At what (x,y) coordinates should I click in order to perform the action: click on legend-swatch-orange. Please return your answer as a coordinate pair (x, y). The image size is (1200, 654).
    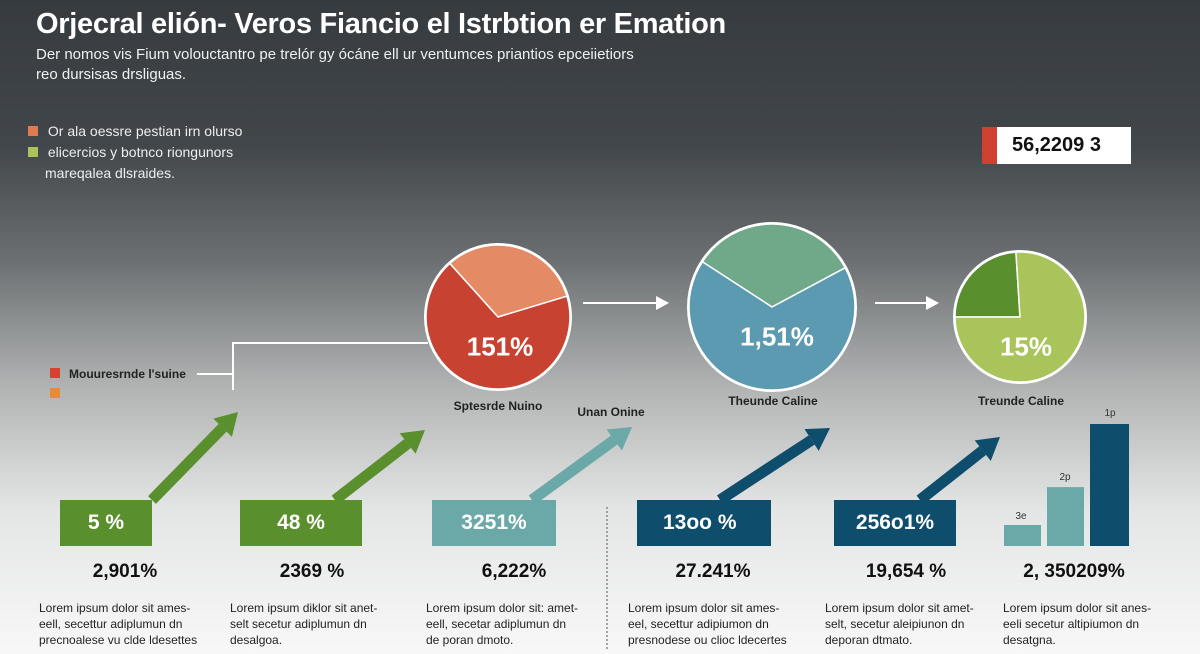
    Looking at the image, I should click on (33, 131).